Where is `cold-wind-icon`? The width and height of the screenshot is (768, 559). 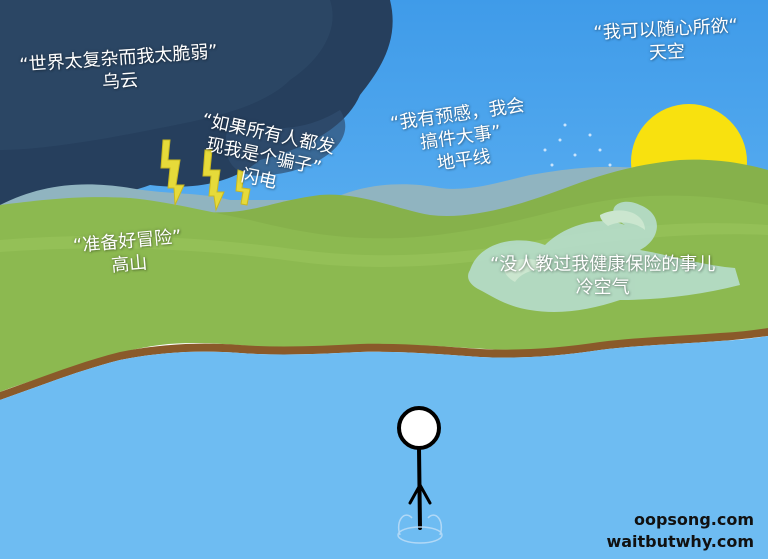
cold-wind-icon is located at coordinates (604, 256).